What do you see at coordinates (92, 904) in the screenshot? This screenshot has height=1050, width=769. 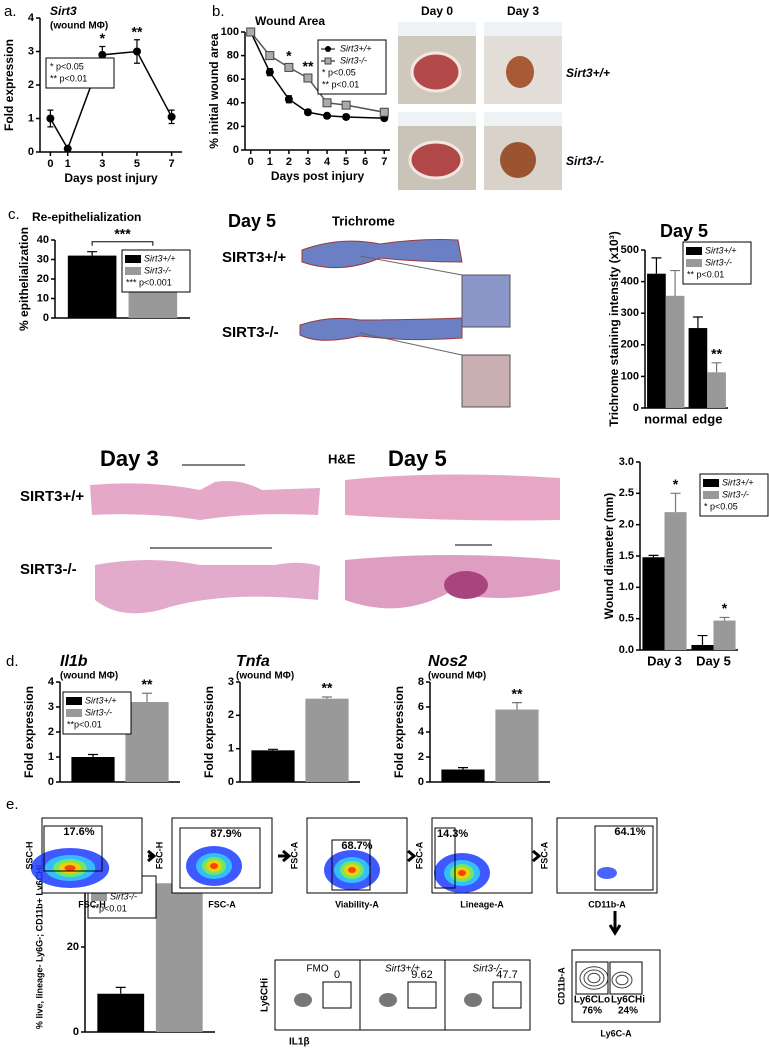 I see `flow-x-label: FSC-H` at bounding box center [92, 904].